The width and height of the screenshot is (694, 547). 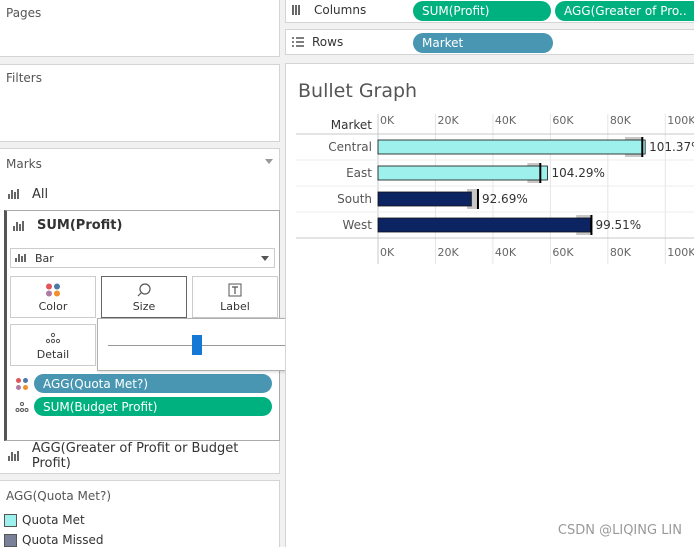 I want to click on columns-shelf-label: Columns, so click(x=329, y=10).